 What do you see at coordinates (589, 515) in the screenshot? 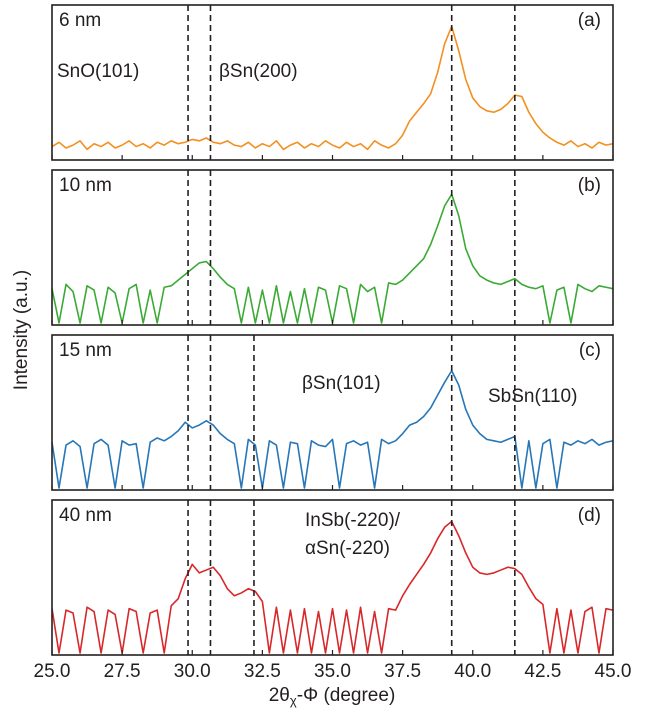
I see `panel-tag: (d)` at bounding box center [589, 515].